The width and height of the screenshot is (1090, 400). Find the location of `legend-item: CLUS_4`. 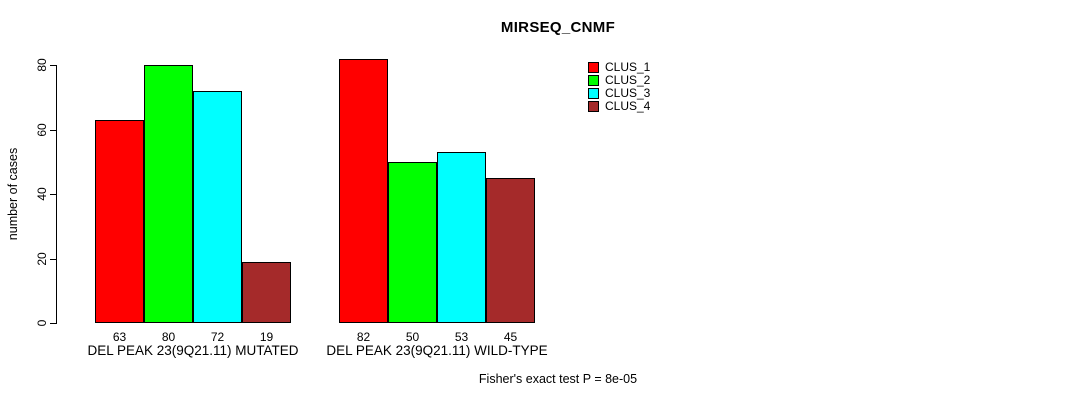

legend-item: CLUS_4 is located at coordinates (619, 106).